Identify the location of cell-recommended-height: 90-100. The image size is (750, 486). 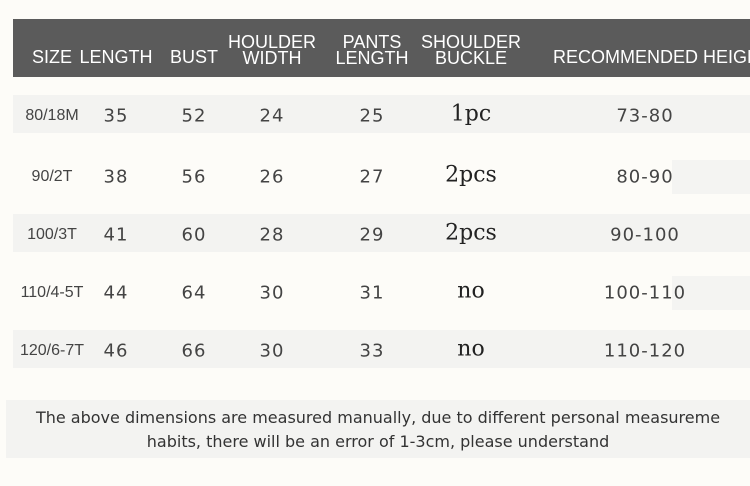
(645, 235).